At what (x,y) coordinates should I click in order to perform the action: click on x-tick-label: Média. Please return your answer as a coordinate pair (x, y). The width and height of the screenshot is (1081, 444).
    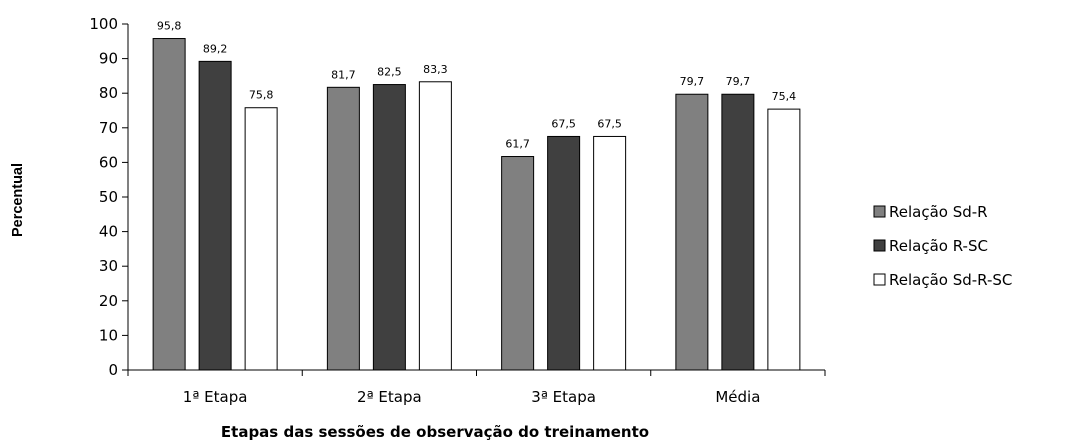
    Looking at the image, I should click on (737, 397).